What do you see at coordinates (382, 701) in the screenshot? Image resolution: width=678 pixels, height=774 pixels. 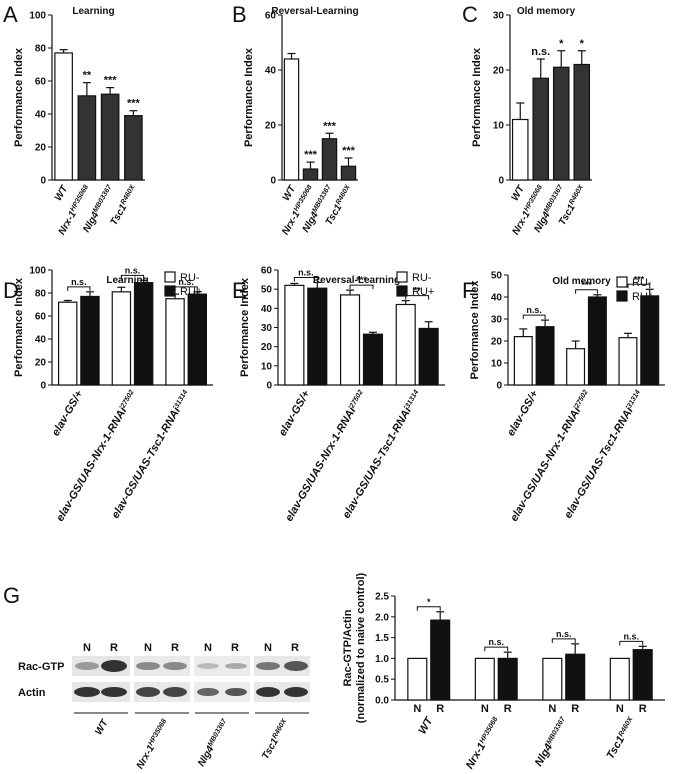 I see `y-tick-label: 0.0` at bounding box center [382, 701].